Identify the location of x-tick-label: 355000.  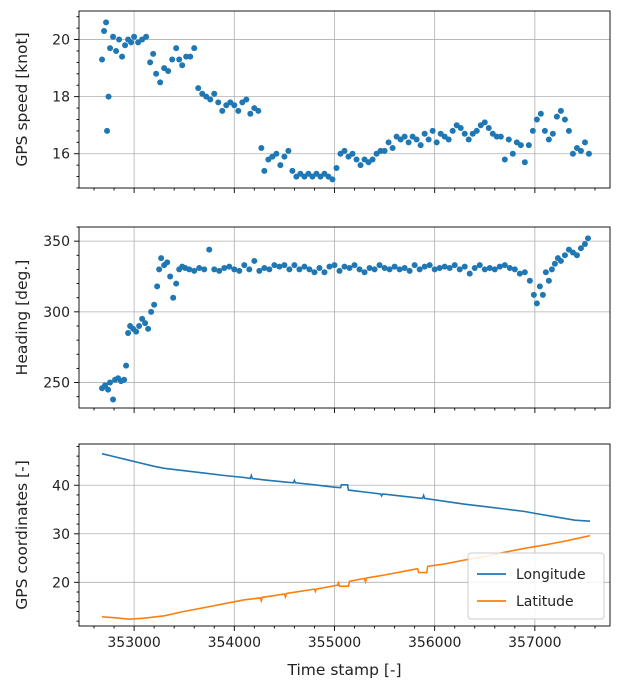
(334, 643).